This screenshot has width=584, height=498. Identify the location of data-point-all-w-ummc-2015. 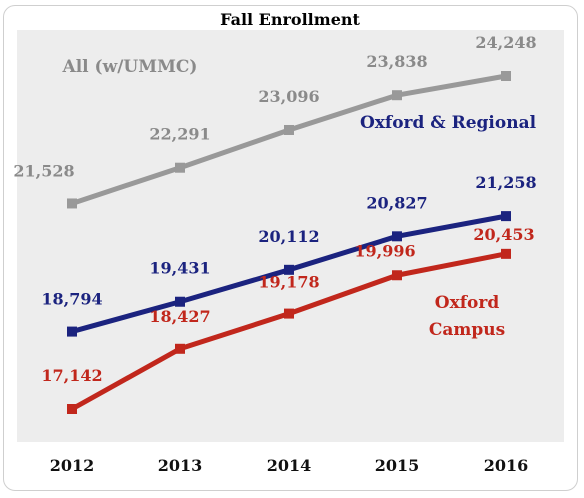
(397, 95).